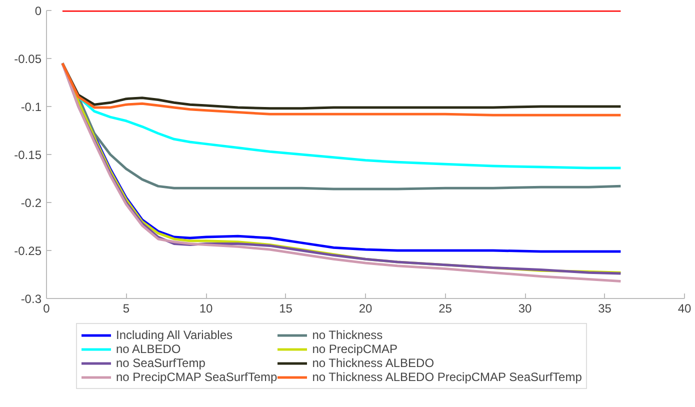 Image resolution: width=695 pixels, height=407 pixels. Describe the element at coordinates (197, 377) in the screenshot. I see `legend-label: no PrecipCMAP SeaSurfTemp` at that location.